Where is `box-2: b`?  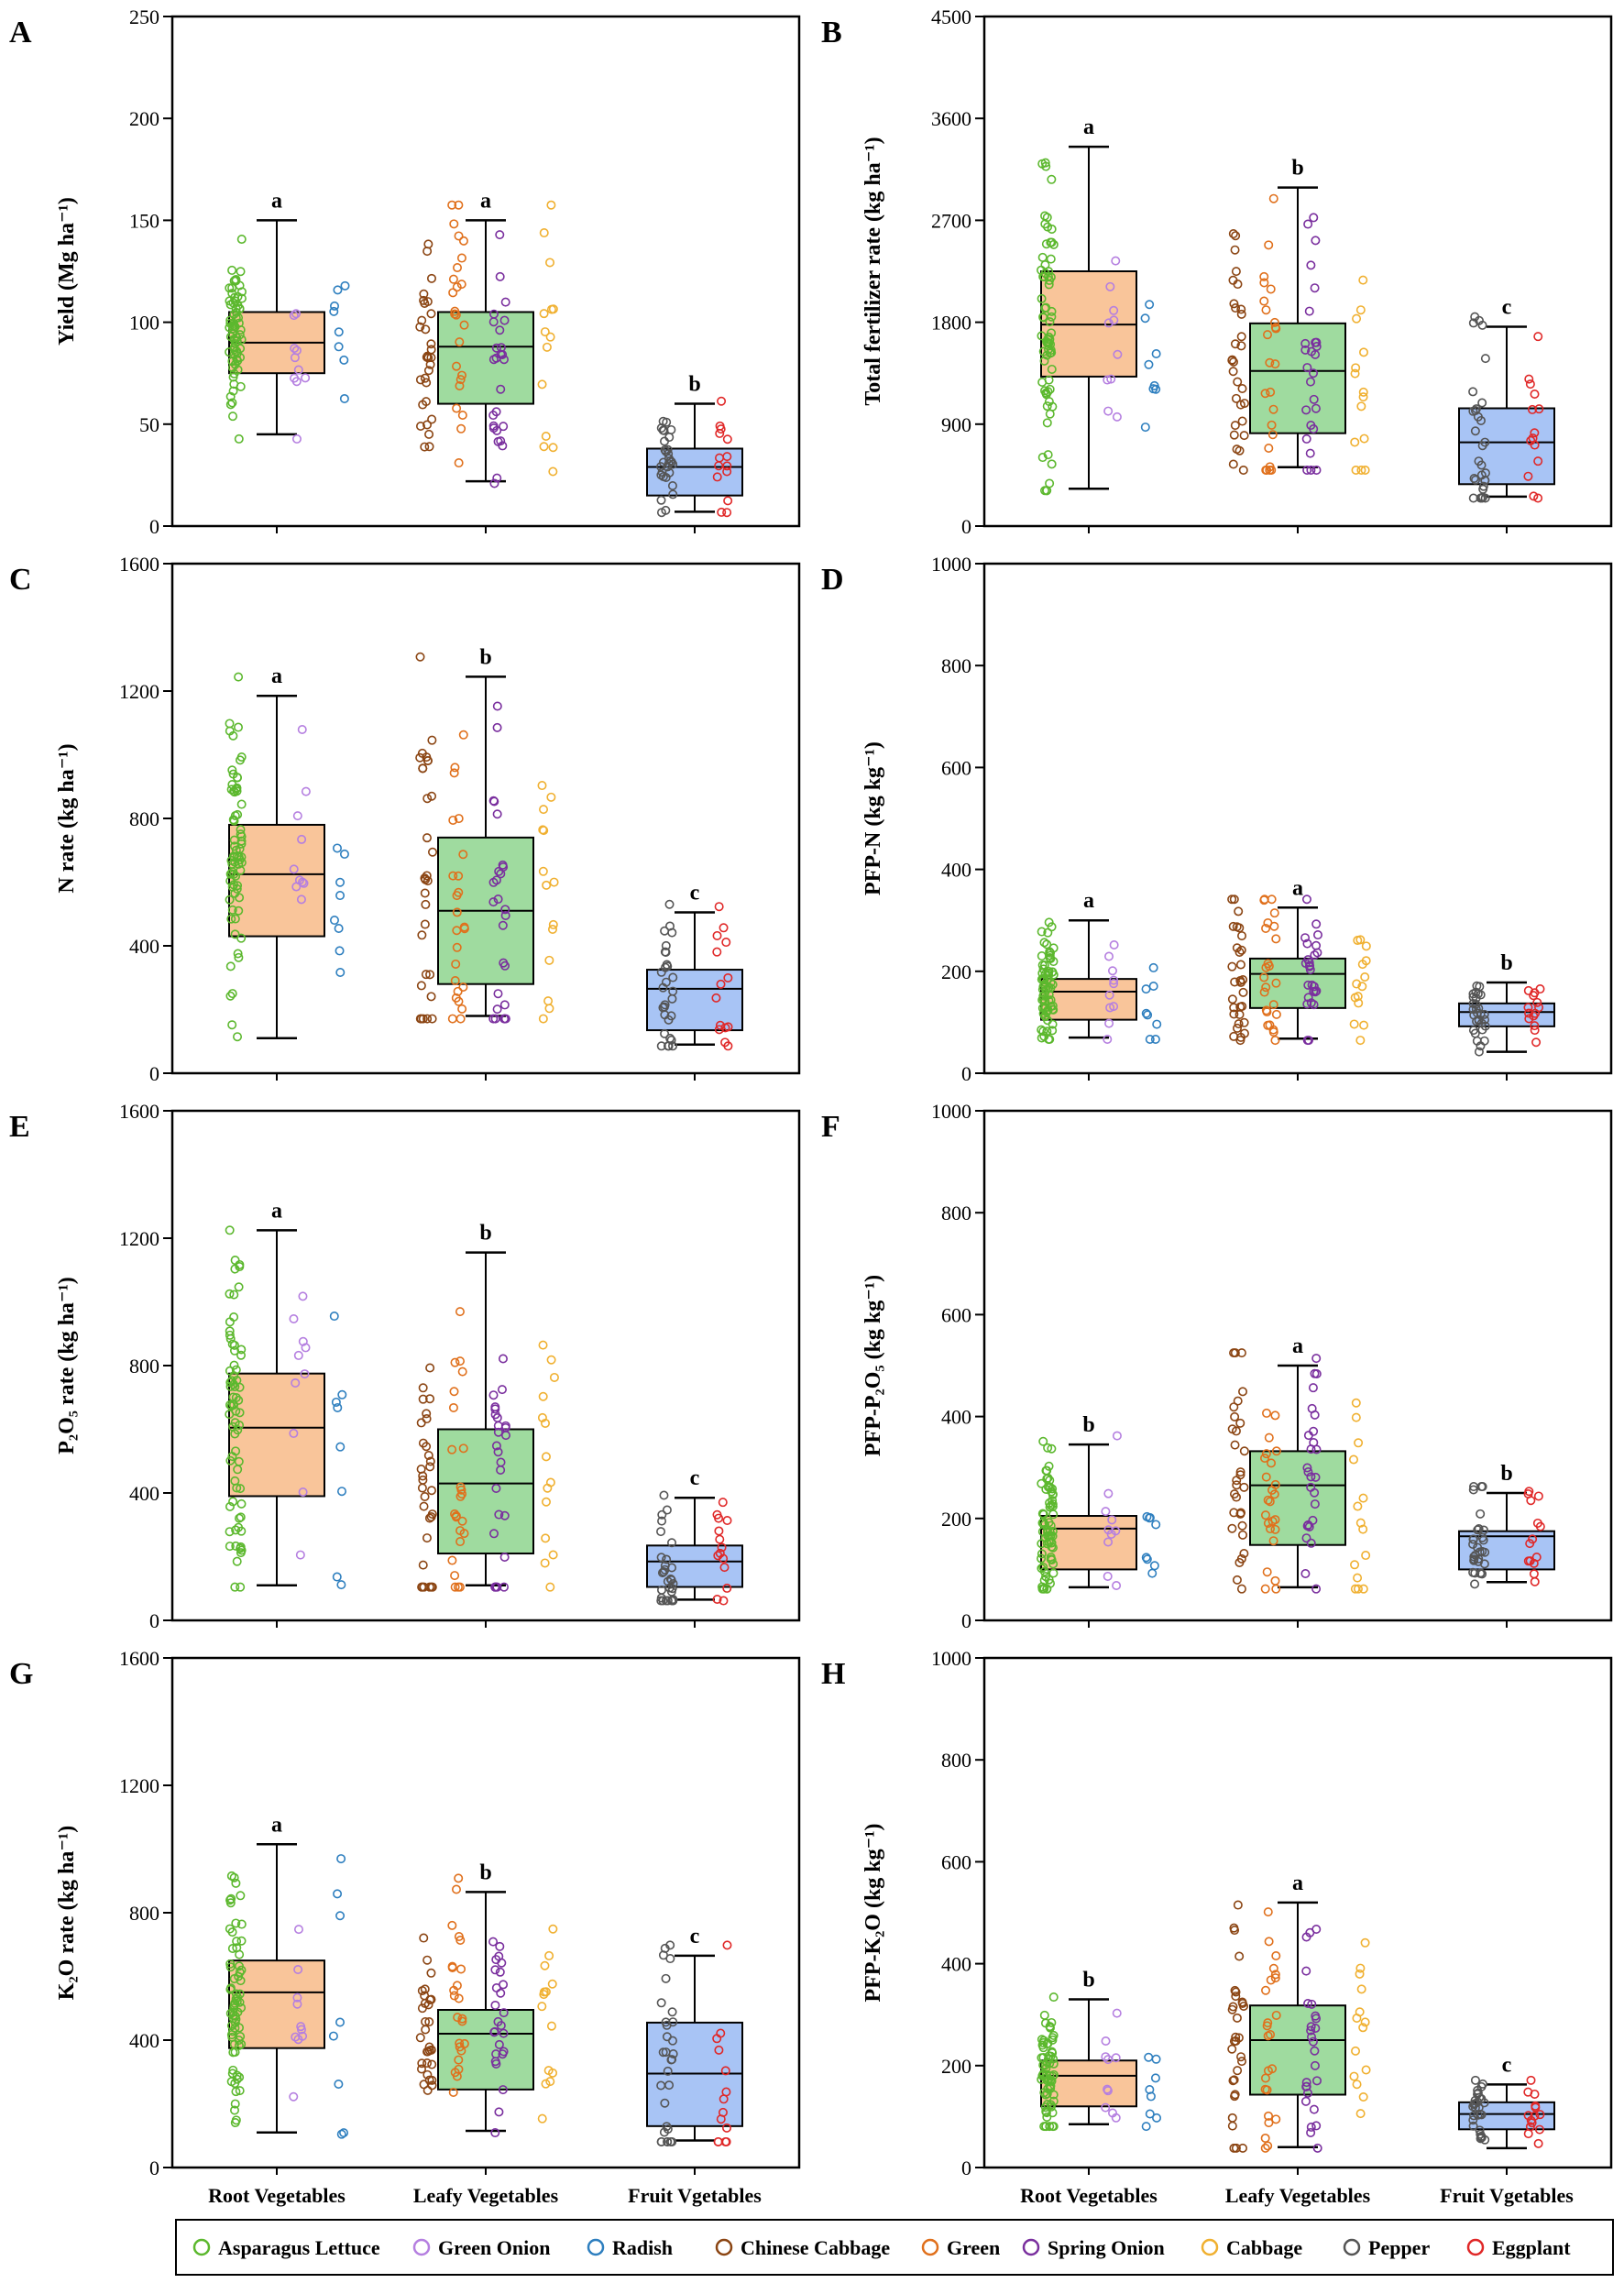
box-2: b is located at coordinates (1298, 316).